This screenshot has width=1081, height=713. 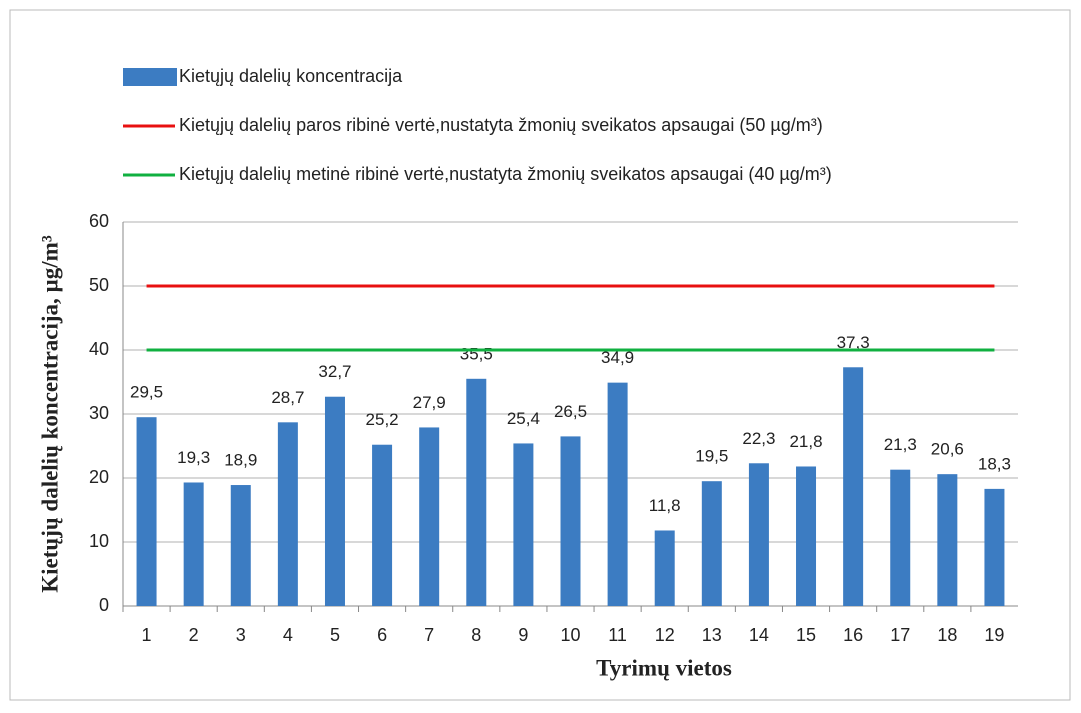 I want to click on x-tick-label: 6, so click(x=382, y=635).